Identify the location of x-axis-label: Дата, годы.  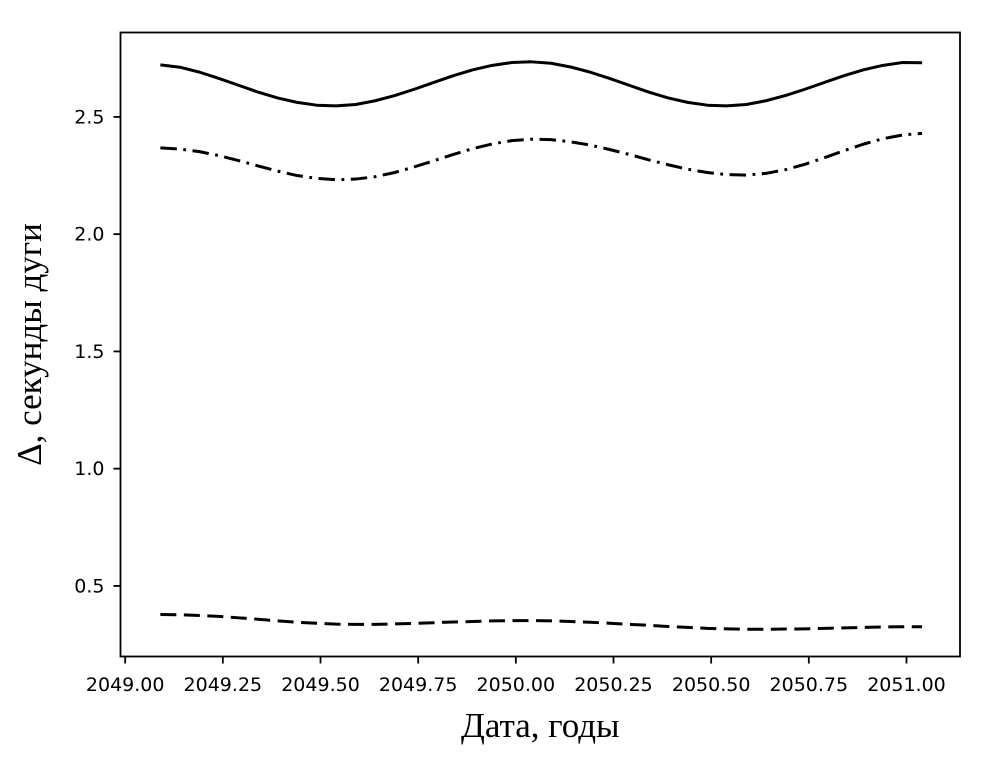
(540, 725).